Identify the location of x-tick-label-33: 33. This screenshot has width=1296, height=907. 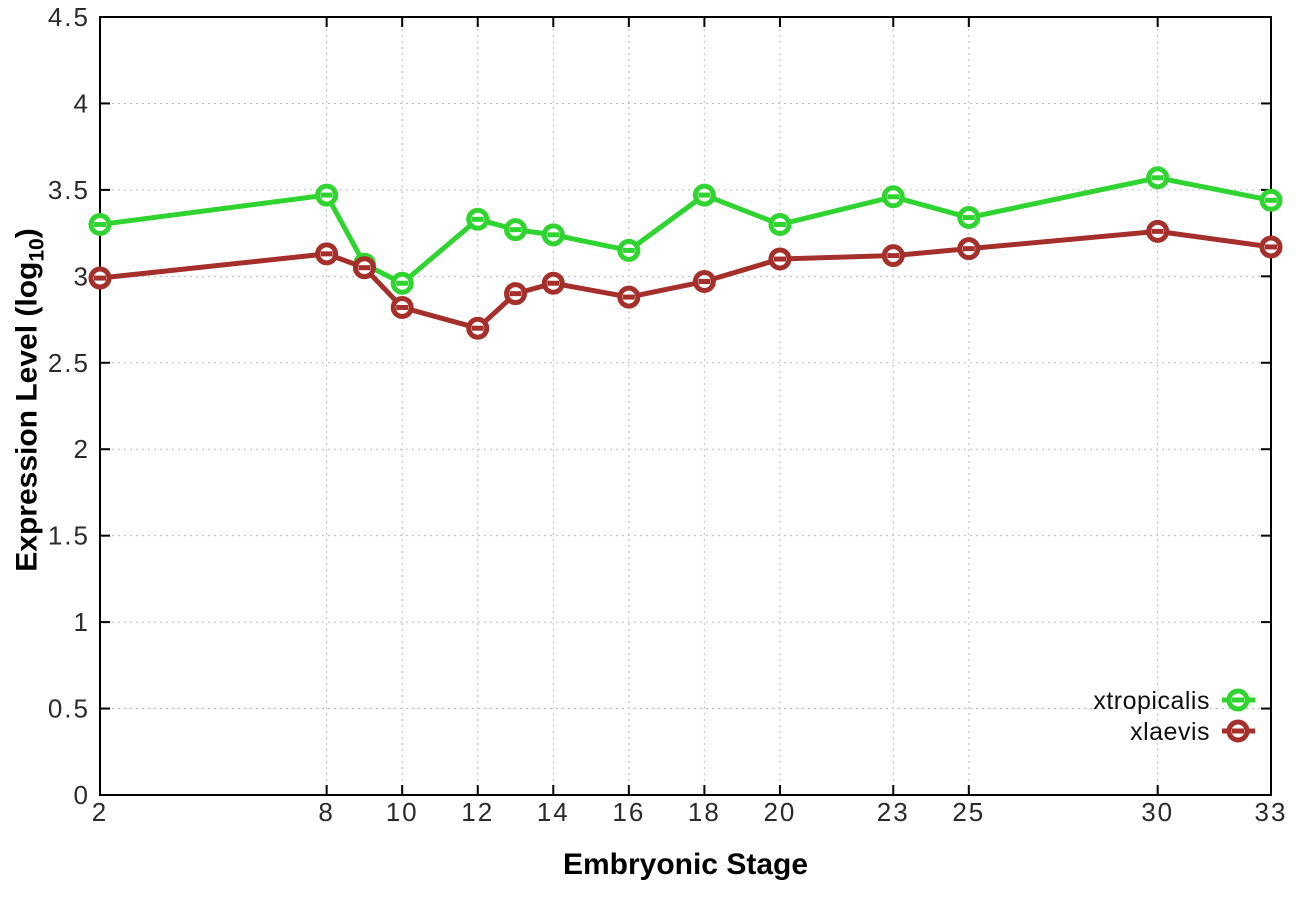
(1271, 812).